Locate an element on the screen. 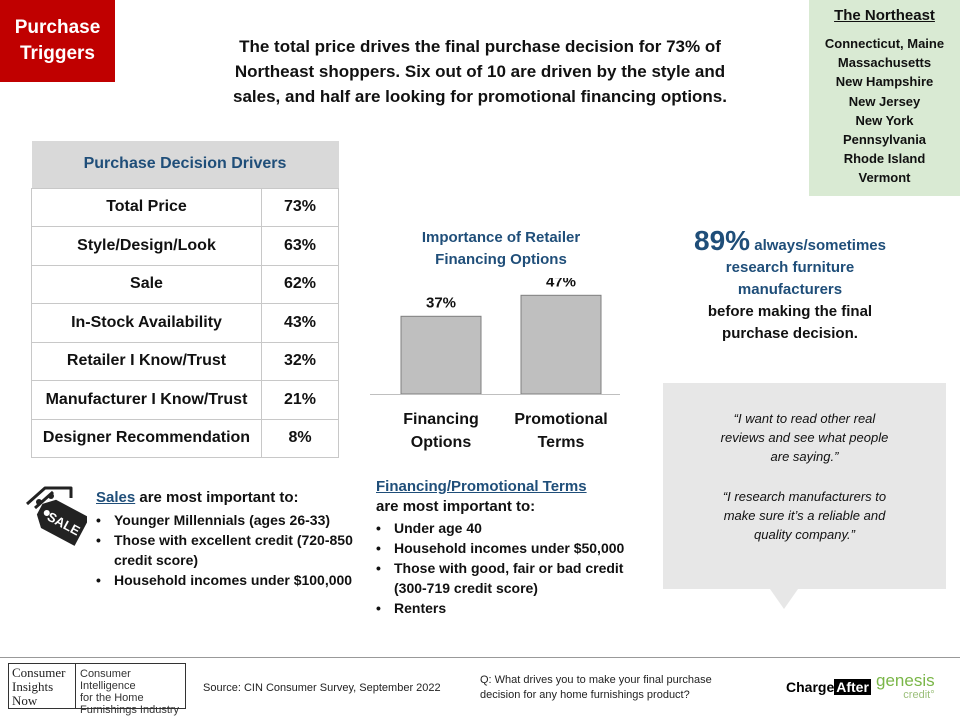 This screenshot has width=960, height=720. cin-tagline-line: Consumer Intelligence is located at coordinates (108, 680).